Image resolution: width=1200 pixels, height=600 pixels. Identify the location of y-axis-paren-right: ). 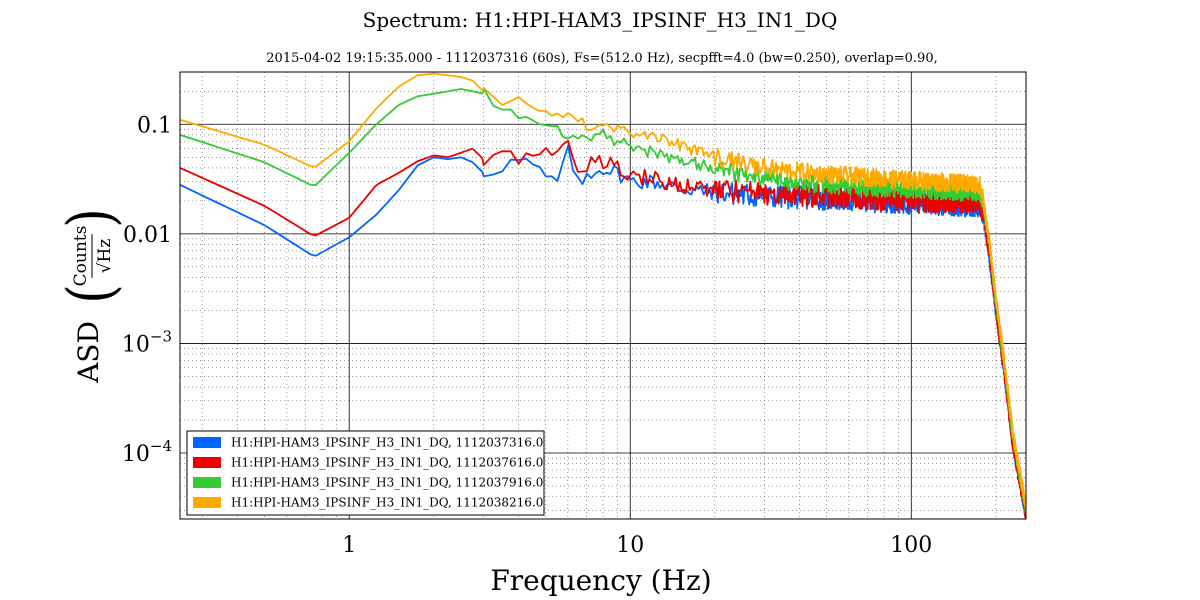
(90, 218).